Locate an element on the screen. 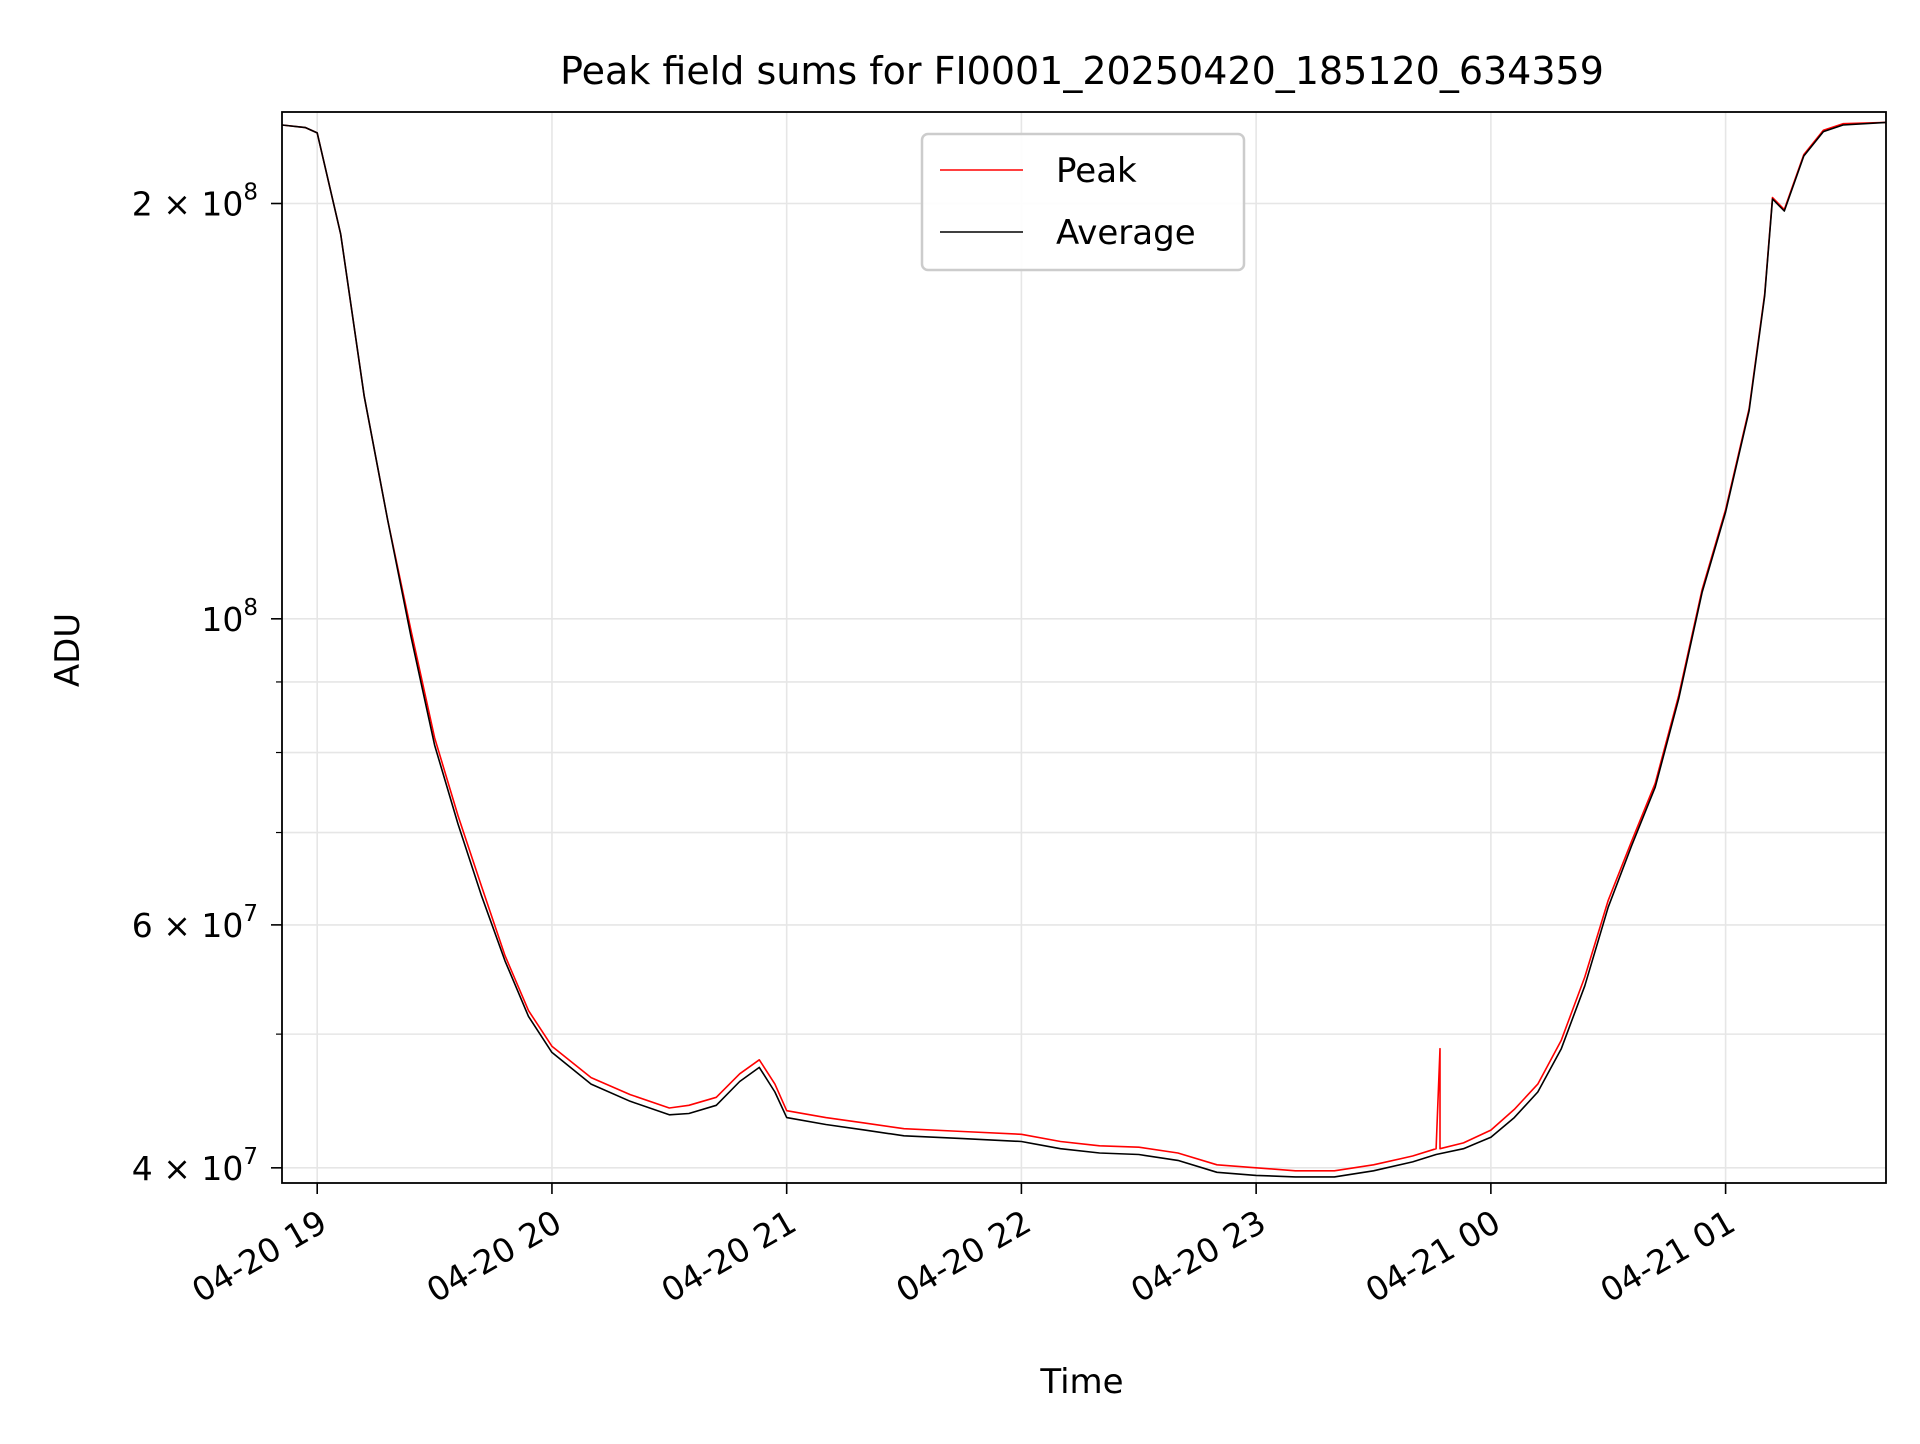 Image resolution: width=1920 pixels, height=1444 pixels. y-tick-label: 108 is located at coordinates (229, 617).